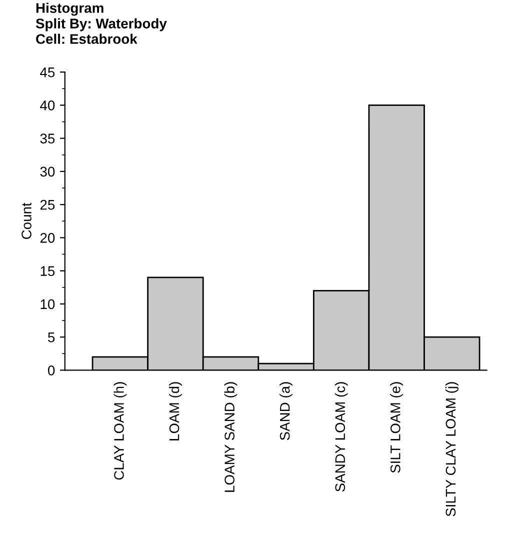 The width and height of the screenshot is (507, 546). I want to click on y-tick-label: 25, so click(47, 205).